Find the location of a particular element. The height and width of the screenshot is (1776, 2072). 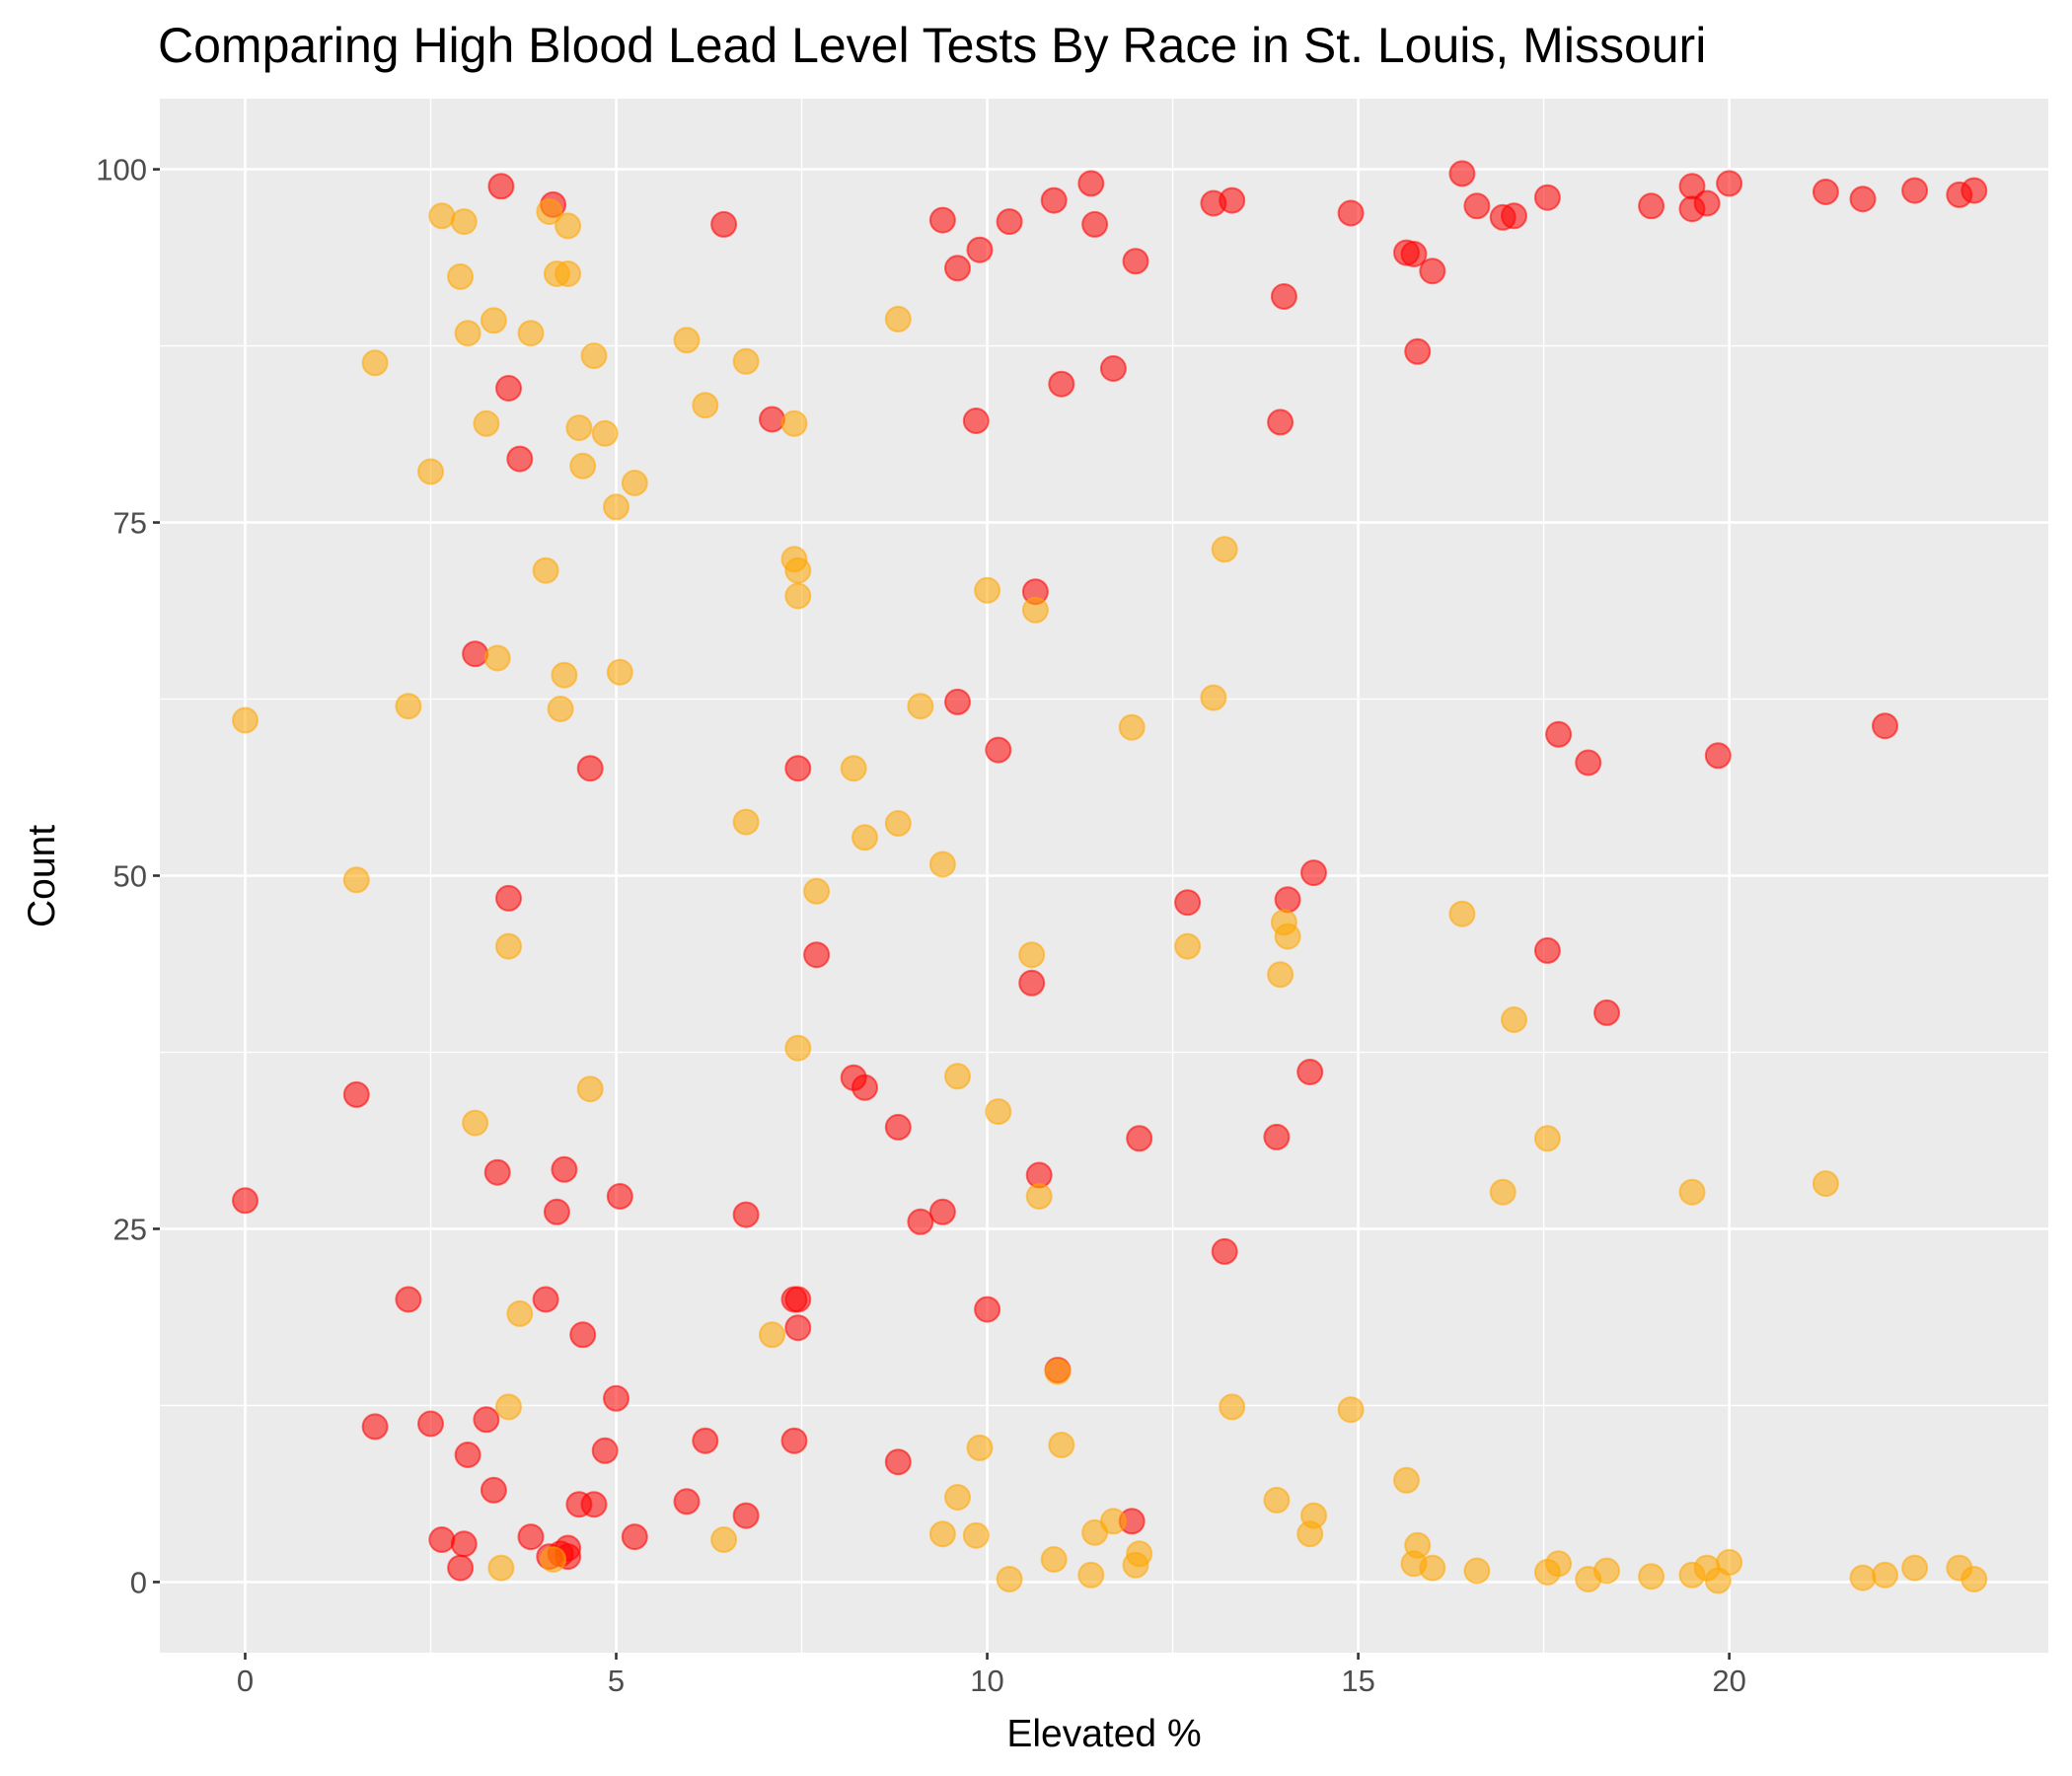

y-tick-label: 0 is located at coordinates (139, 1582).